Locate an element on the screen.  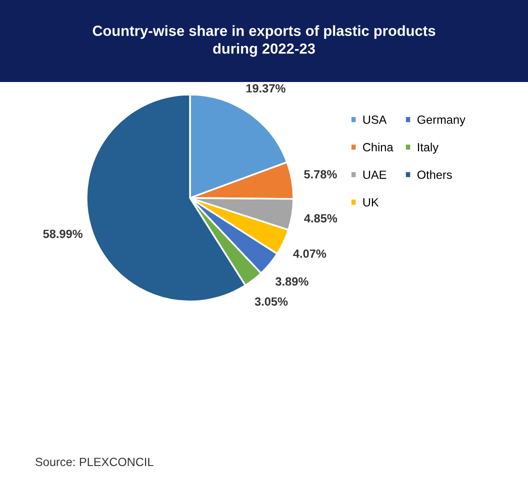
source-note: Source: PLEXCONCIL is located at coordinates (95, 462).